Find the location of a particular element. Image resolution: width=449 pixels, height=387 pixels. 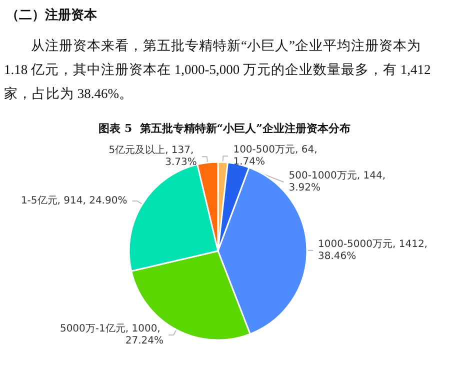

slice-label: 5亿元及以上, 137, 3.73% is located at coordinates (152, 156).